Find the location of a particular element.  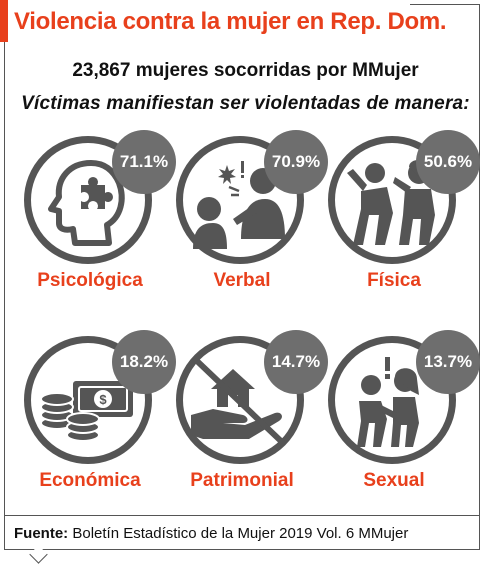

category-label: Patrimonial is located at coordinates (242, 480).